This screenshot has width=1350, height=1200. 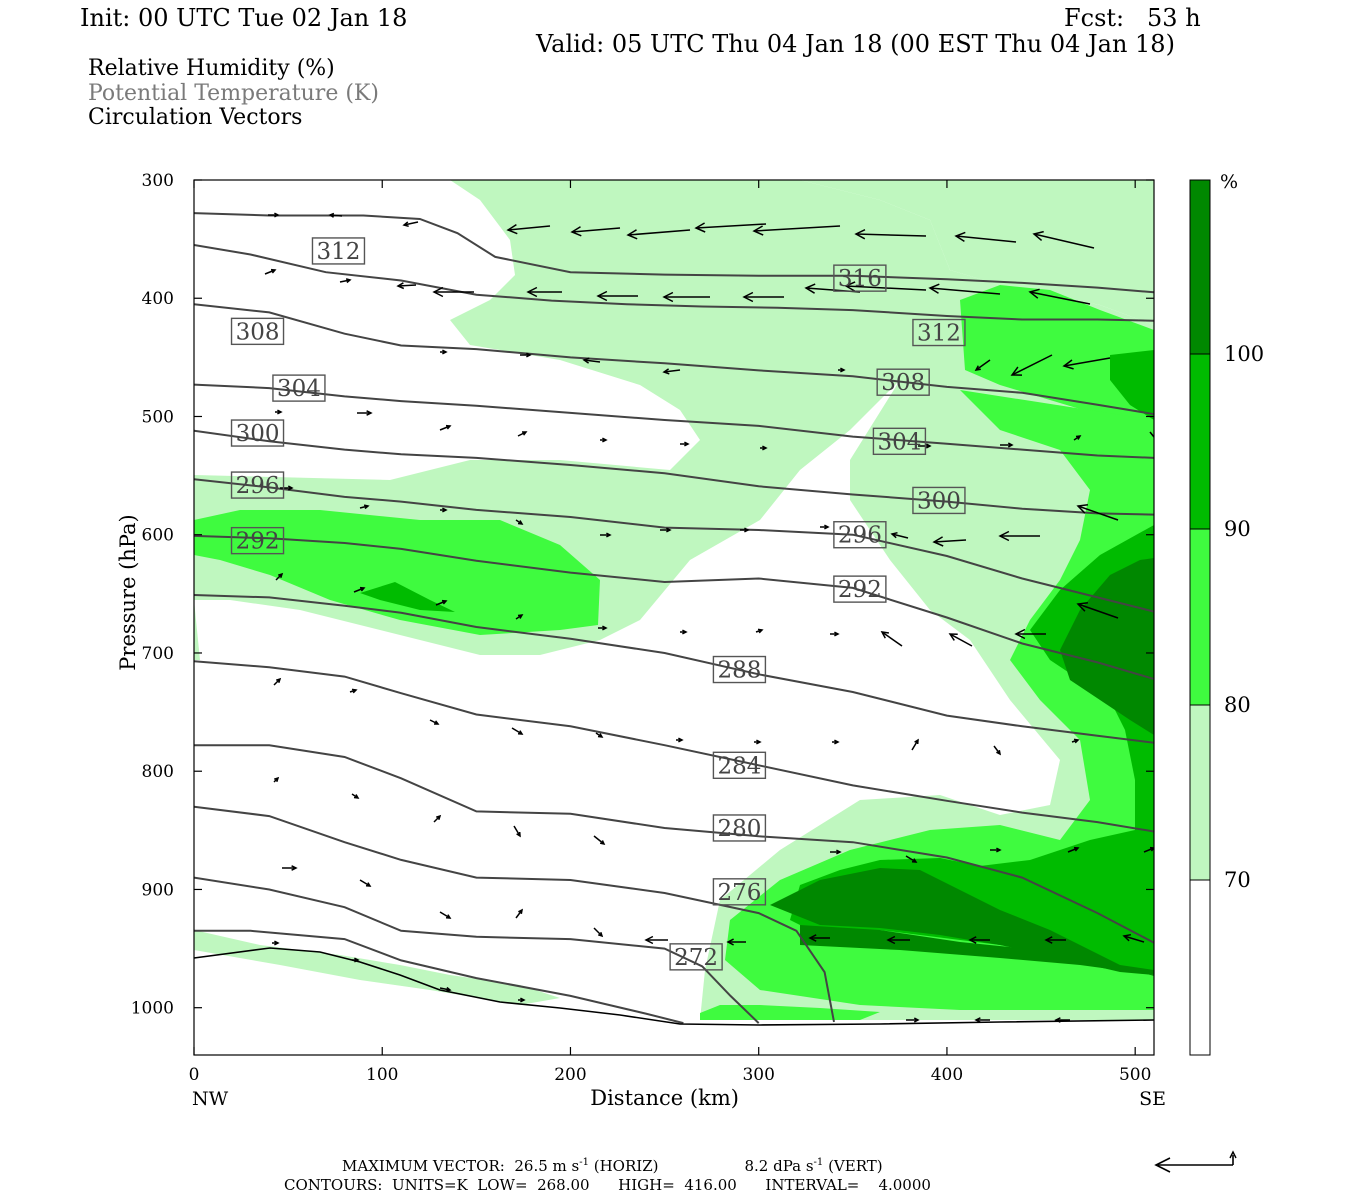 I want to click on vectors-description: Circulation Vectors, so click(x=195, y=117).